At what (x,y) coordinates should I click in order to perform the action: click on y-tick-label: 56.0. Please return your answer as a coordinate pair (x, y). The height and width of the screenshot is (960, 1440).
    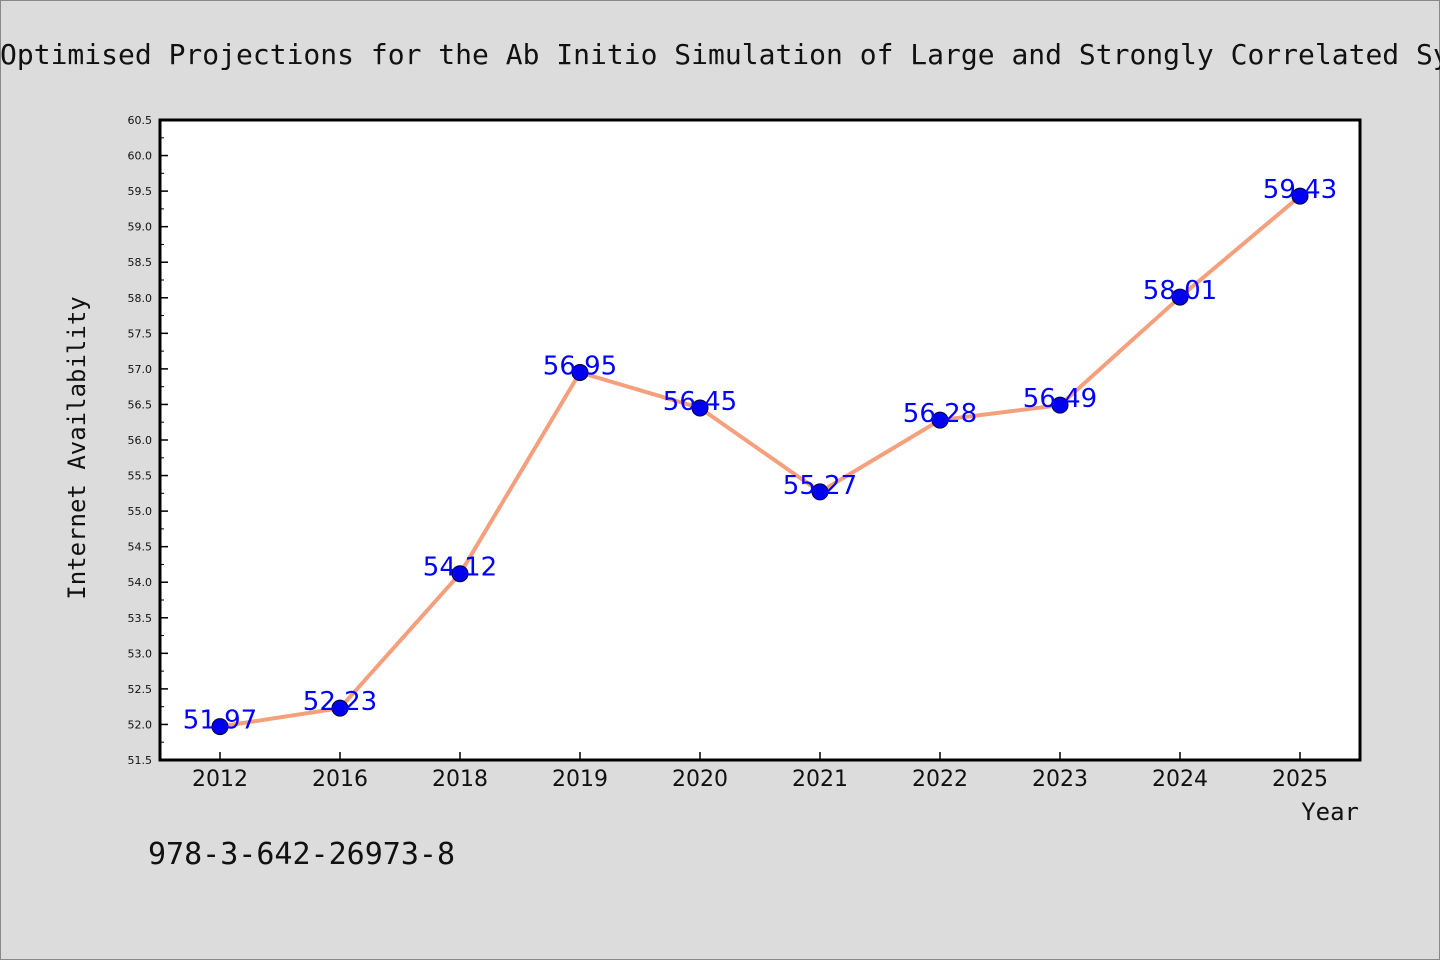
    Looking at the image, I should click on (140, 440).